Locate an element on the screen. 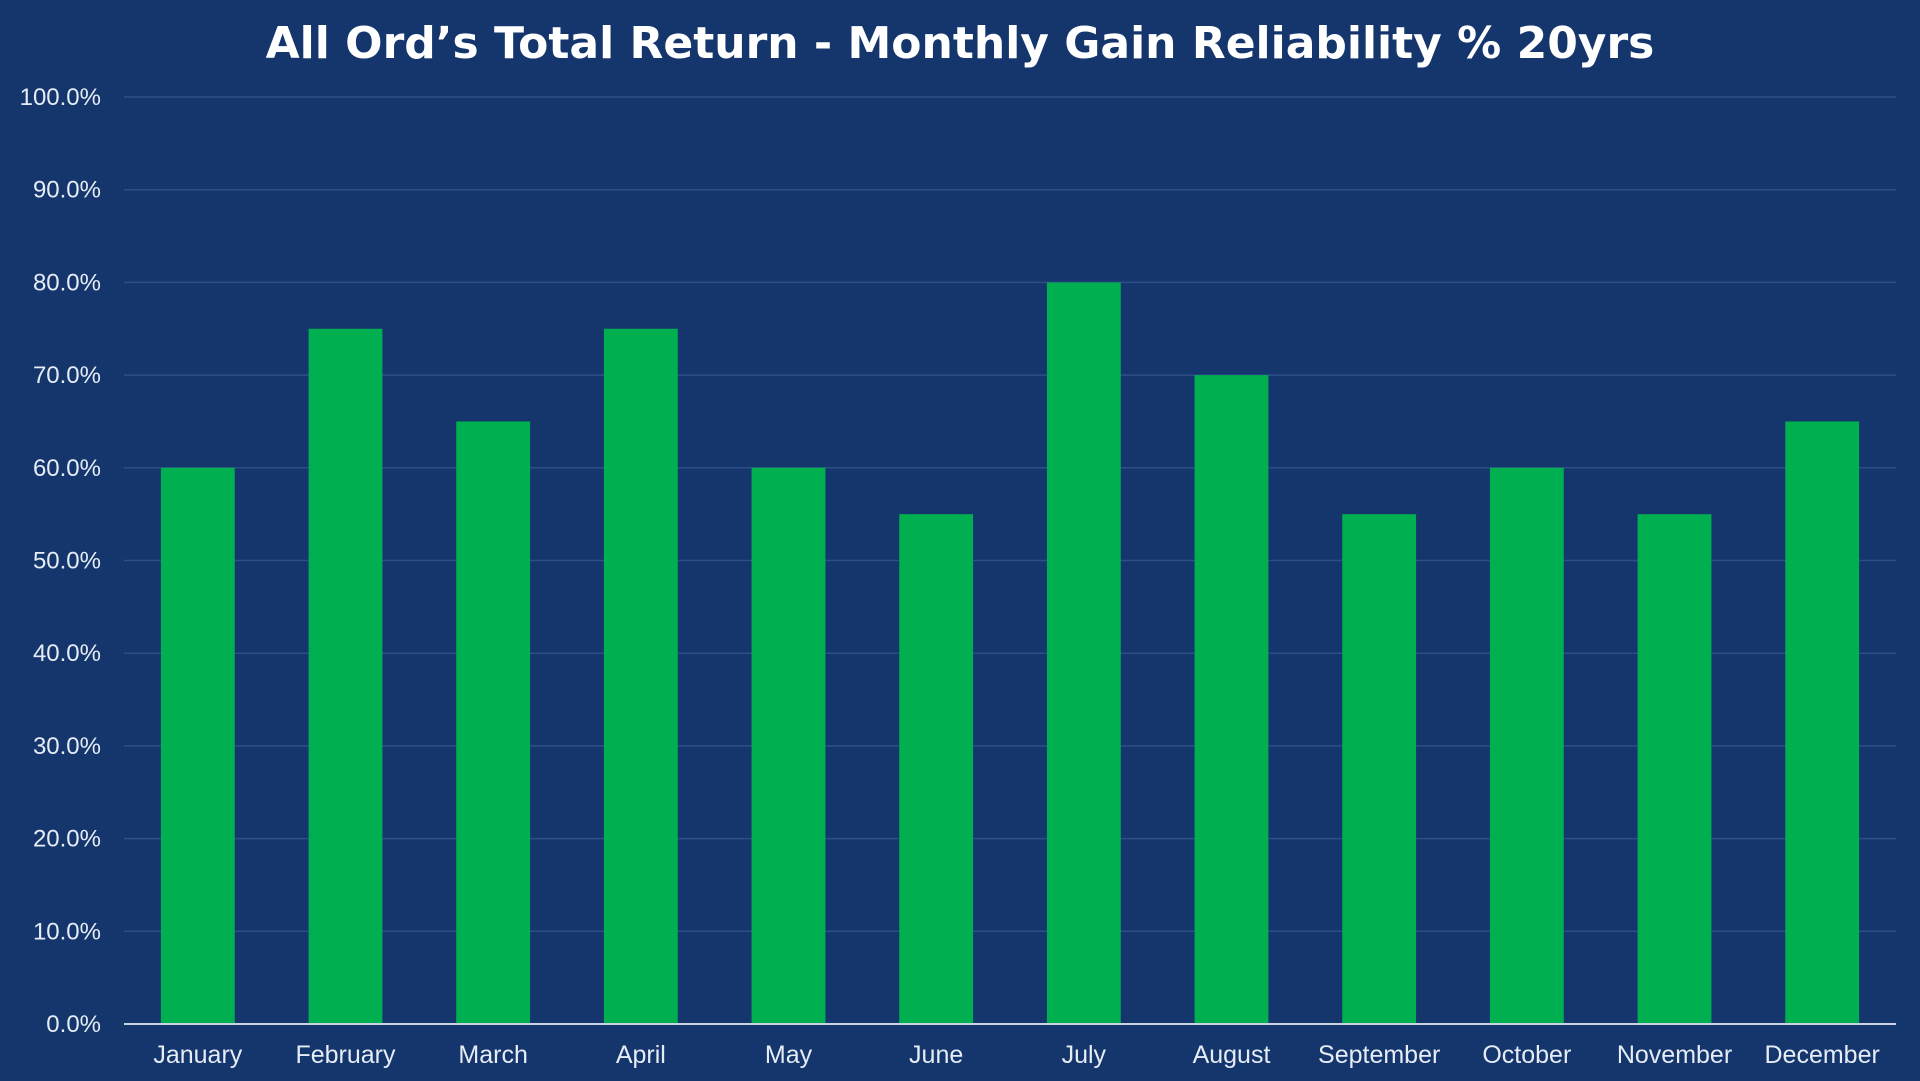 Image resolution: width=1920 pixels, height=1081 pixels. x-tick-label: January is located at coordinates (197, 1055).